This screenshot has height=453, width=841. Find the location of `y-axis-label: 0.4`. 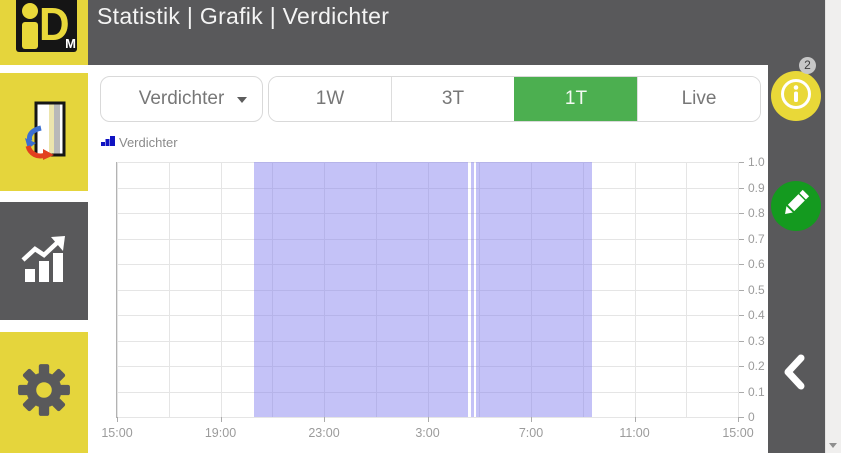

y-axis-label: 0.4 is located at coordinates (756, 315).